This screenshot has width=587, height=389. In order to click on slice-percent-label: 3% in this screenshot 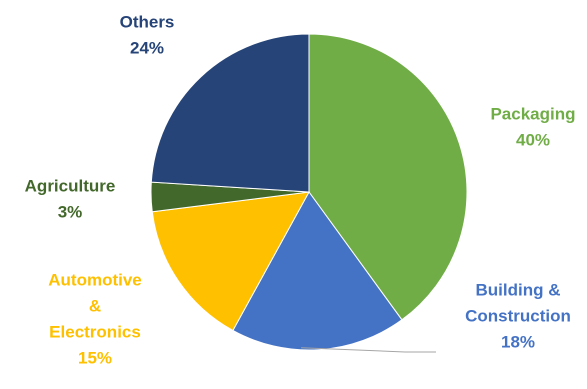, I will do `click(70, 211)`.